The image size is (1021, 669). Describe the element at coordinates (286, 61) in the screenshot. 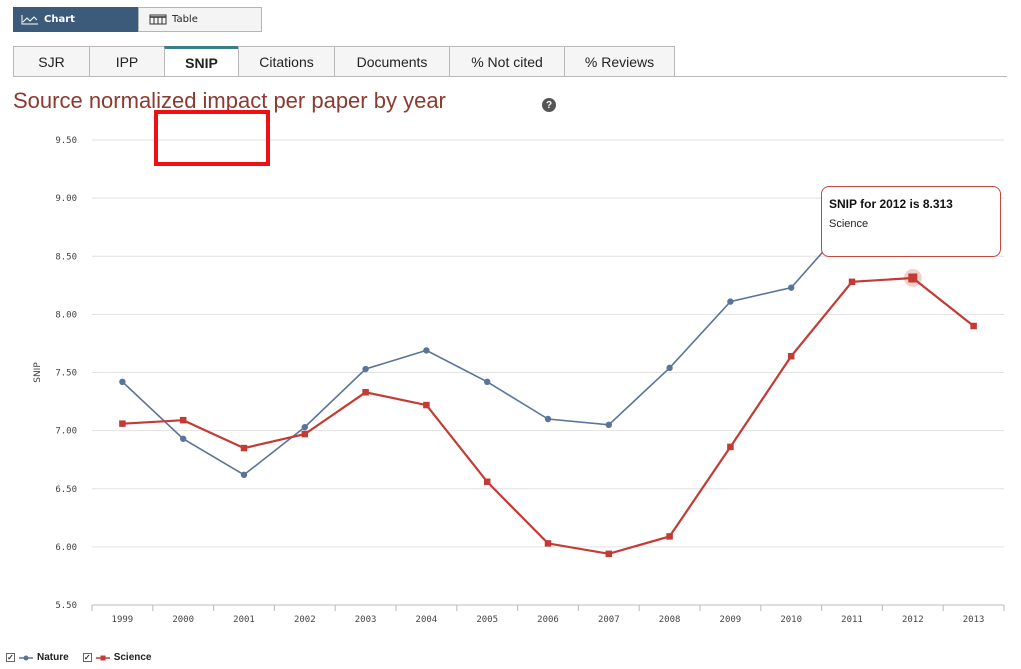

I see `tab-citations: Citations` at that location.